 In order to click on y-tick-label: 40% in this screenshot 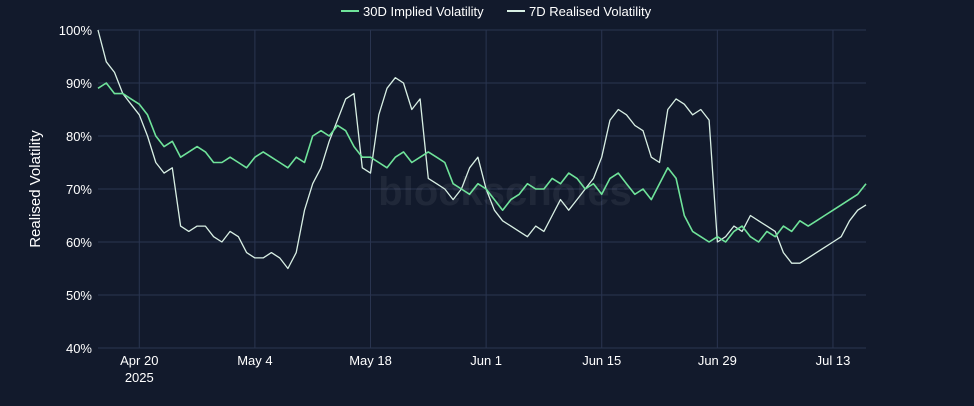, I will do `click(79, 348)`.